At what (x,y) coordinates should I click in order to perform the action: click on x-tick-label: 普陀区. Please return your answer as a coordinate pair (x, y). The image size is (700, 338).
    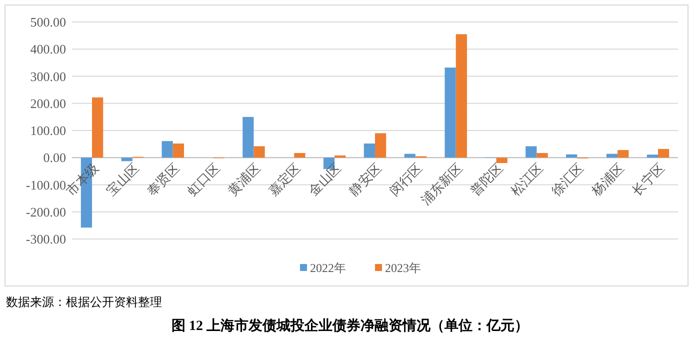
    Looking at the image, I should click on (486, 179).